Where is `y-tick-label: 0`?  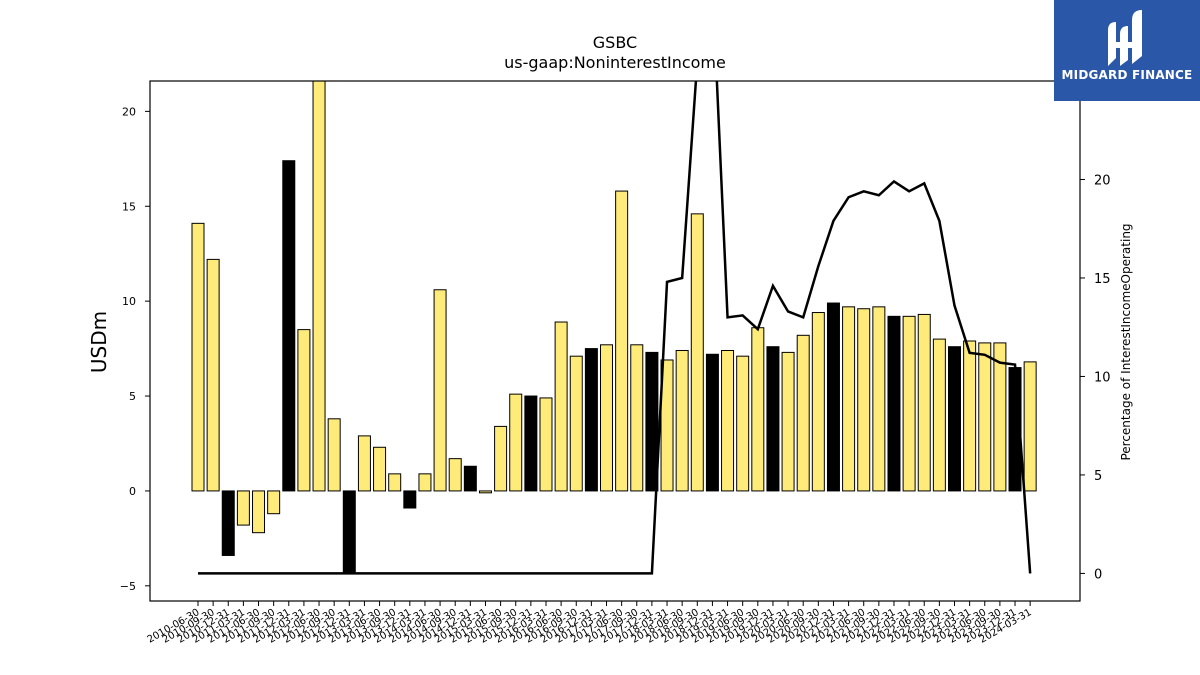
y-tick-label: 0 is located at coordinates (132, 491).